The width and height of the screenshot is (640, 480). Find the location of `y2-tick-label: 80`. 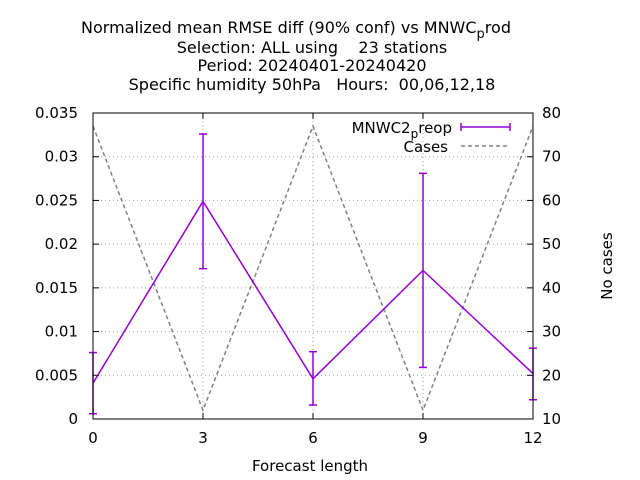

y2-tick-label: 80 is located at coordinates (551, 113).